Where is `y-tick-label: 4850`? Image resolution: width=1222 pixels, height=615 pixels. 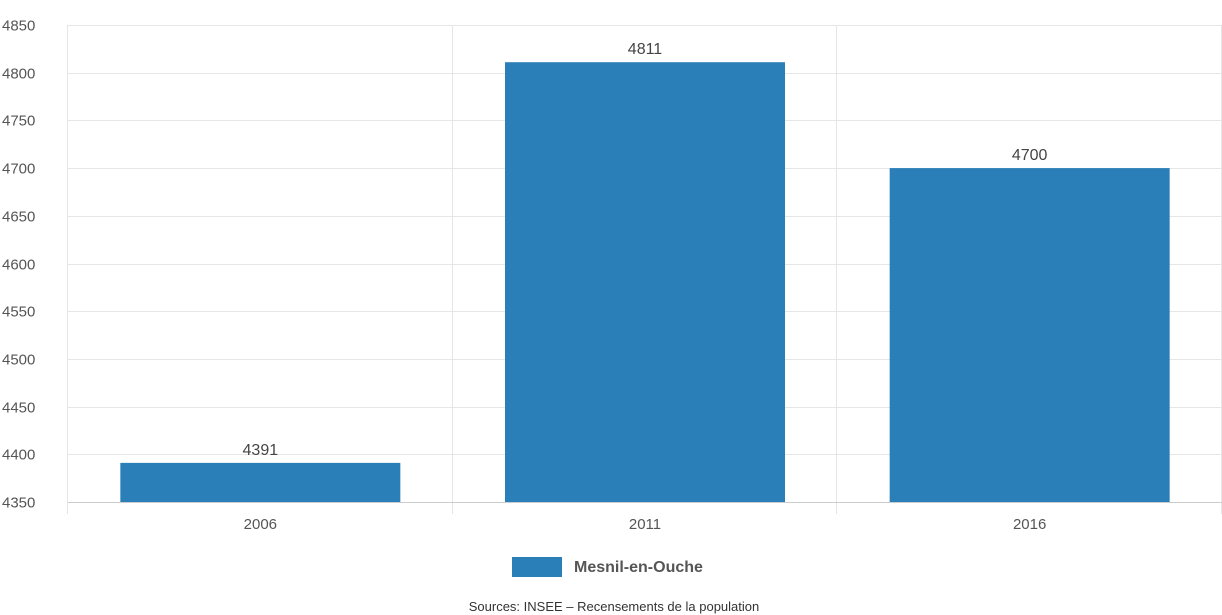
y-tick-label: 4850 is located at coordinates (18, 26).